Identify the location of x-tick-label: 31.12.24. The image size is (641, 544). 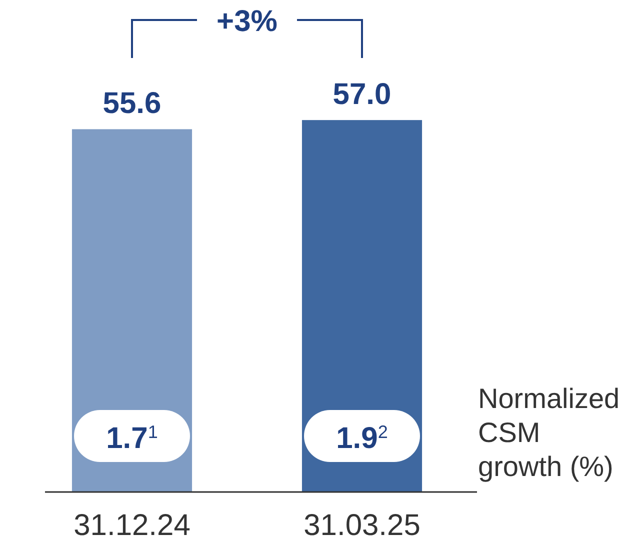
(132, 525).